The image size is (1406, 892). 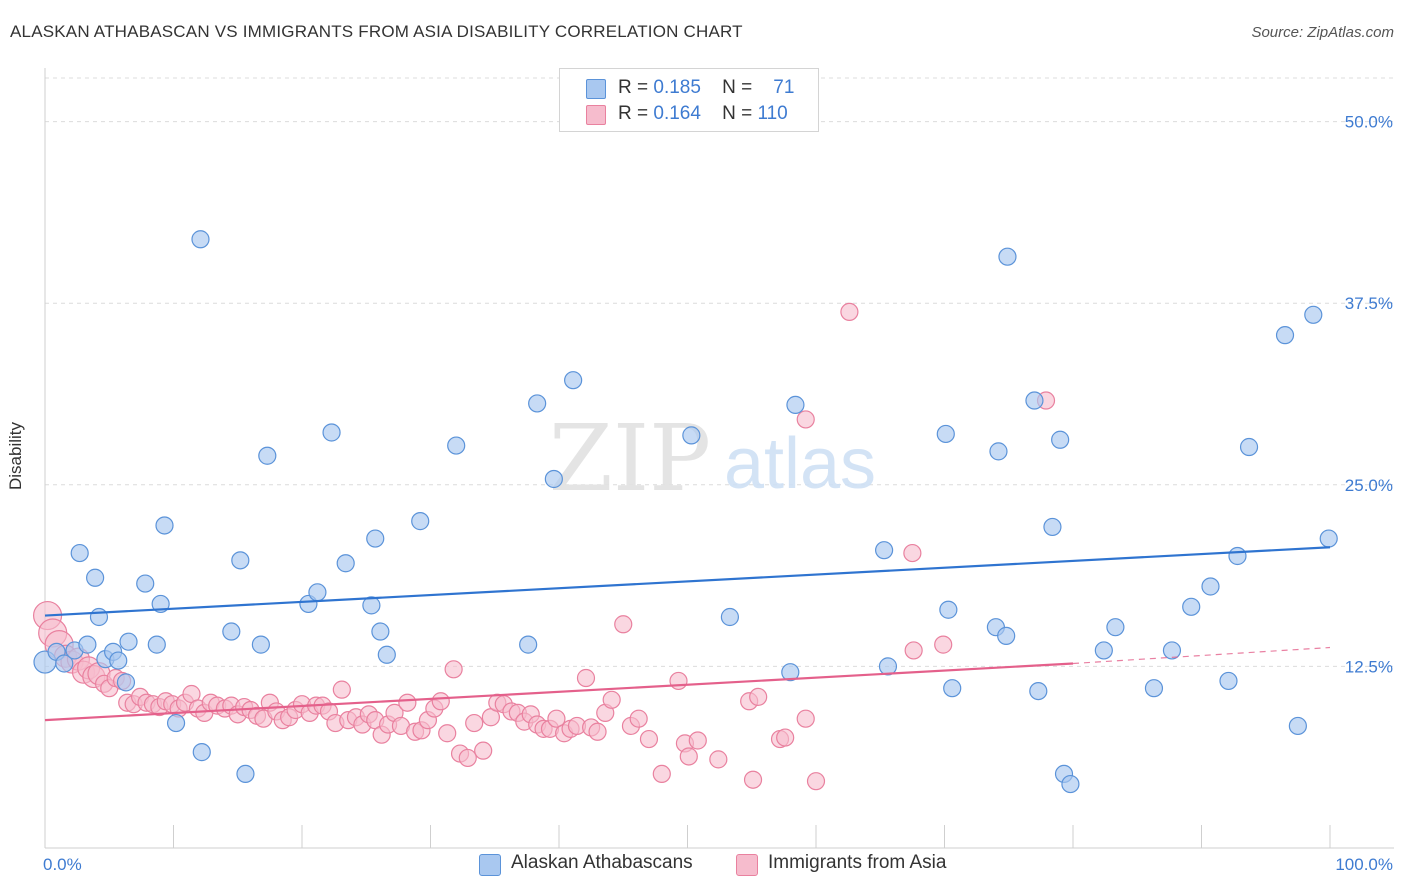 I want to click on y-tick-label: 37.5%, so click(x=1369, y=303).